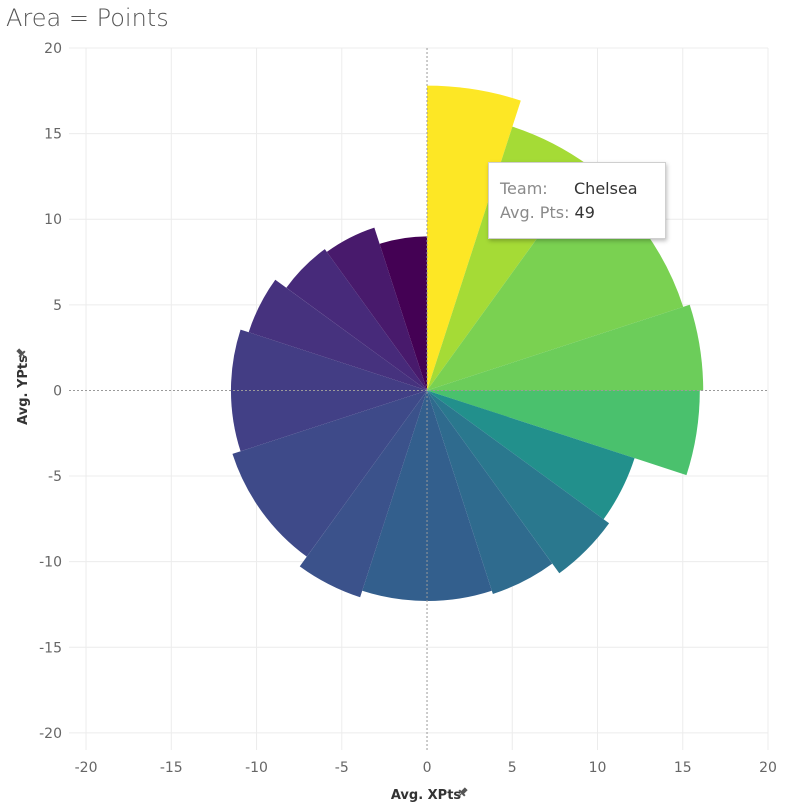 The image size is (789, 809). I want to click on y-tick-label: 10, so click(53, 220).